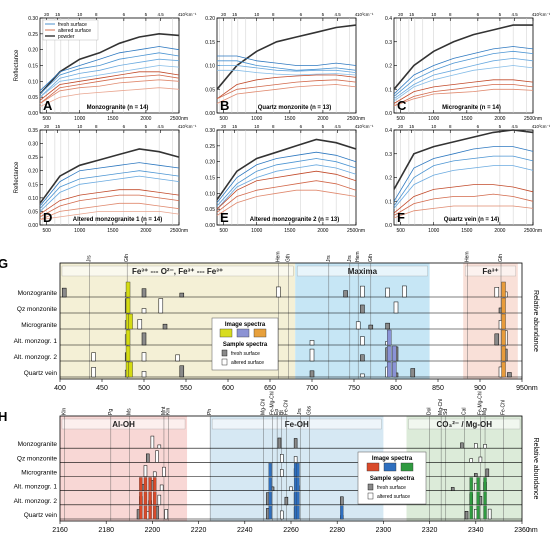  Describe the element at coordinates (471, 108) in the screenshot. I see `panel-title: Microgranite (n = 14)` at that location.